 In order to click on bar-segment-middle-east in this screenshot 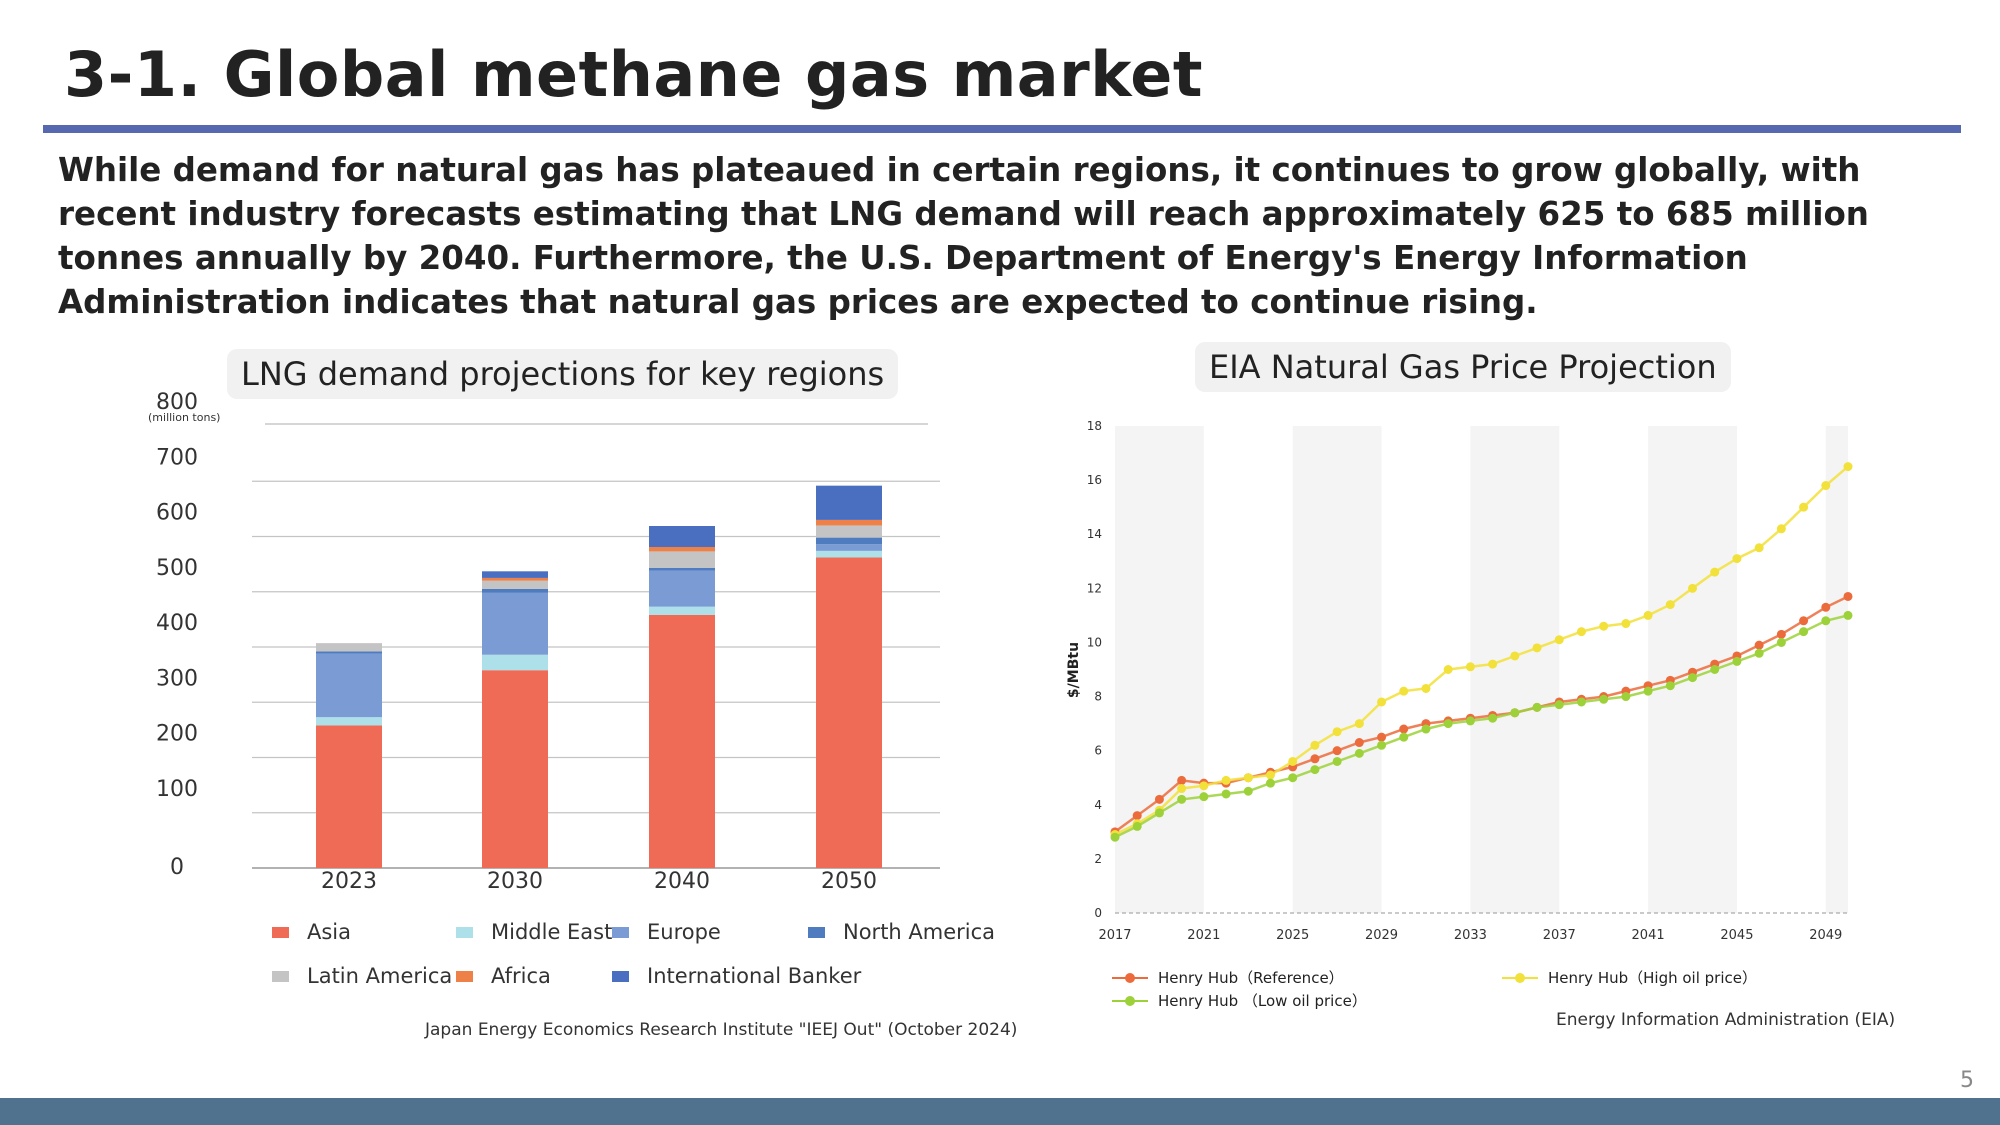, I will do `click(515, 662)`.